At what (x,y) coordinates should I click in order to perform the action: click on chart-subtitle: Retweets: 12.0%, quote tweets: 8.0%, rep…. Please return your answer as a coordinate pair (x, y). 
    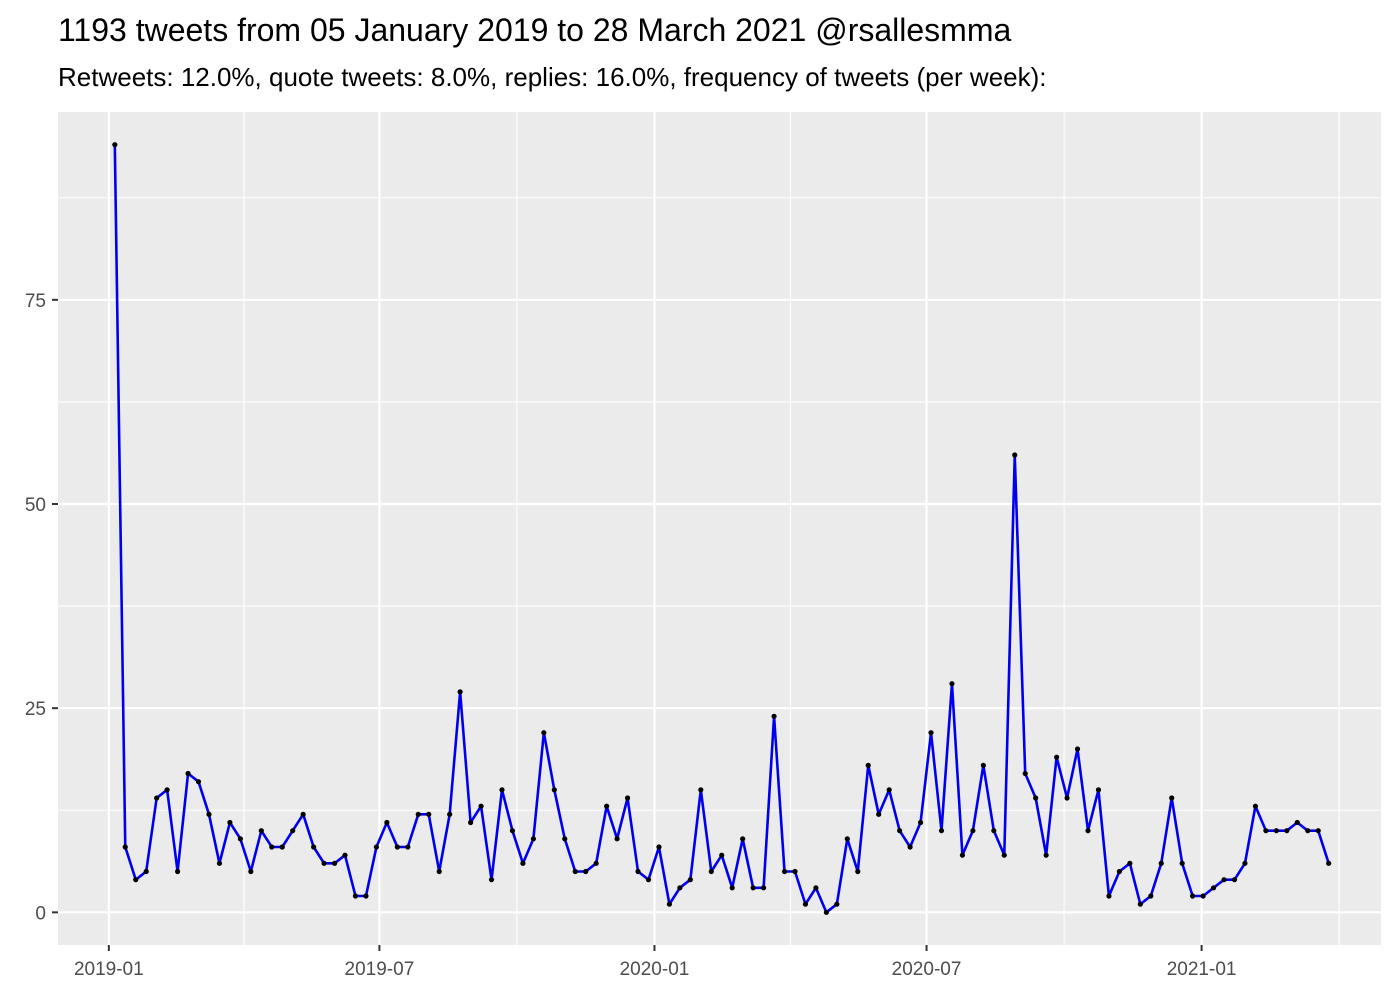
    Looking at the image, I should click on (552, 77).